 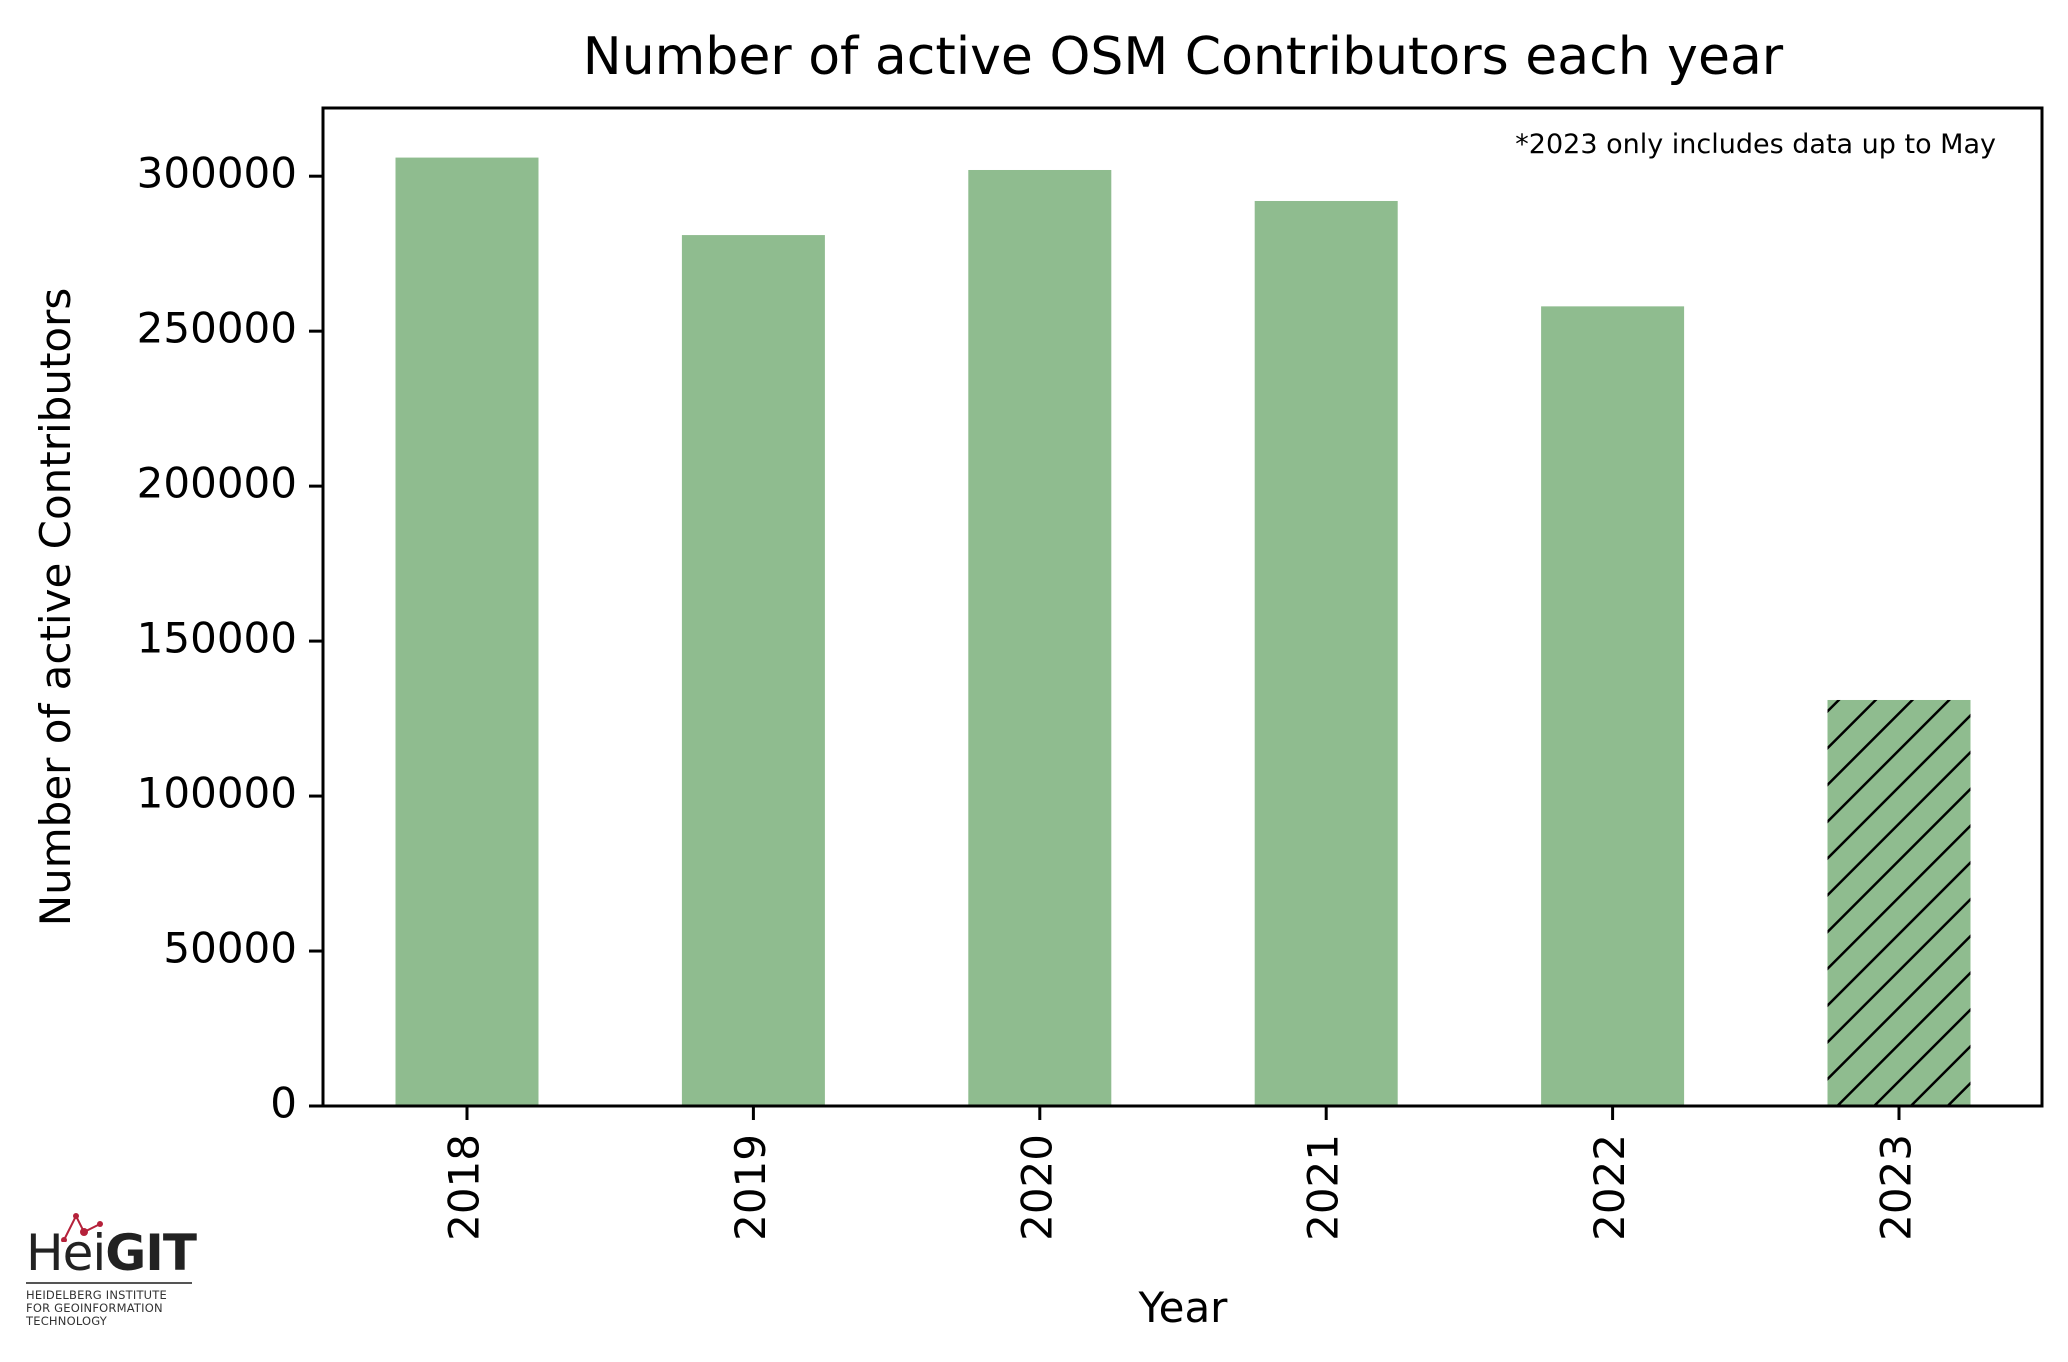 What do you see at coordinates (230, 948) in the screenshot?
I see `y-tick-label: 50000` at bounding box center [230, 948].